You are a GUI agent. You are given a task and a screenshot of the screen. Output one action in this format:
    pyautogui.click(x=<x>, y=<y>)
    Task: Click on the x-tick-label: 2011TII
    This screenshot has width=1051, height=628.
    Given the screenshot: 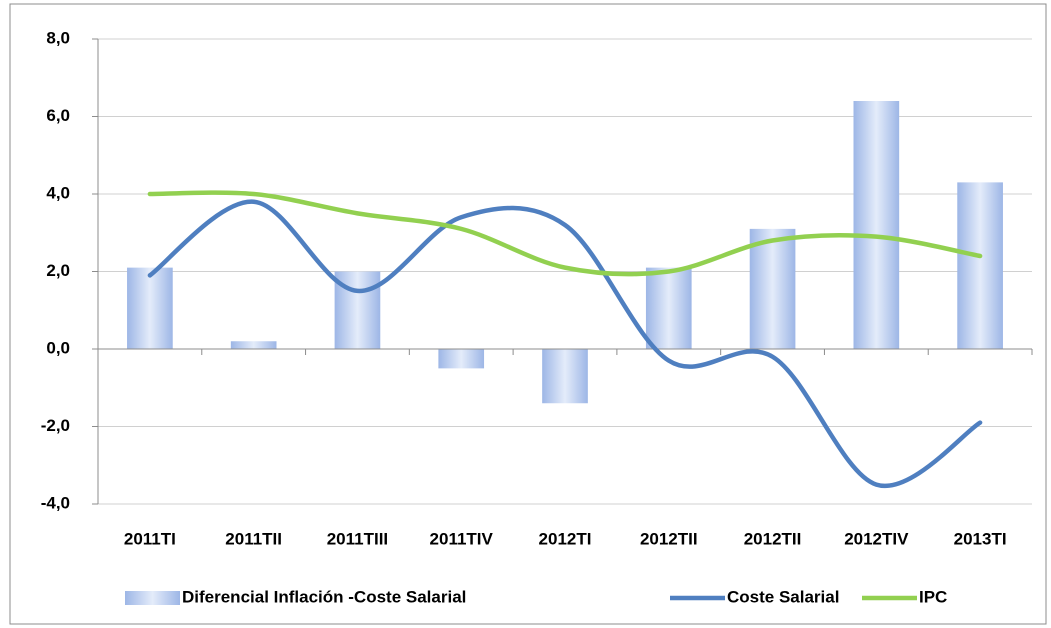 What is the action you would take?
    pyautogui.click(x=253, y=538)
    